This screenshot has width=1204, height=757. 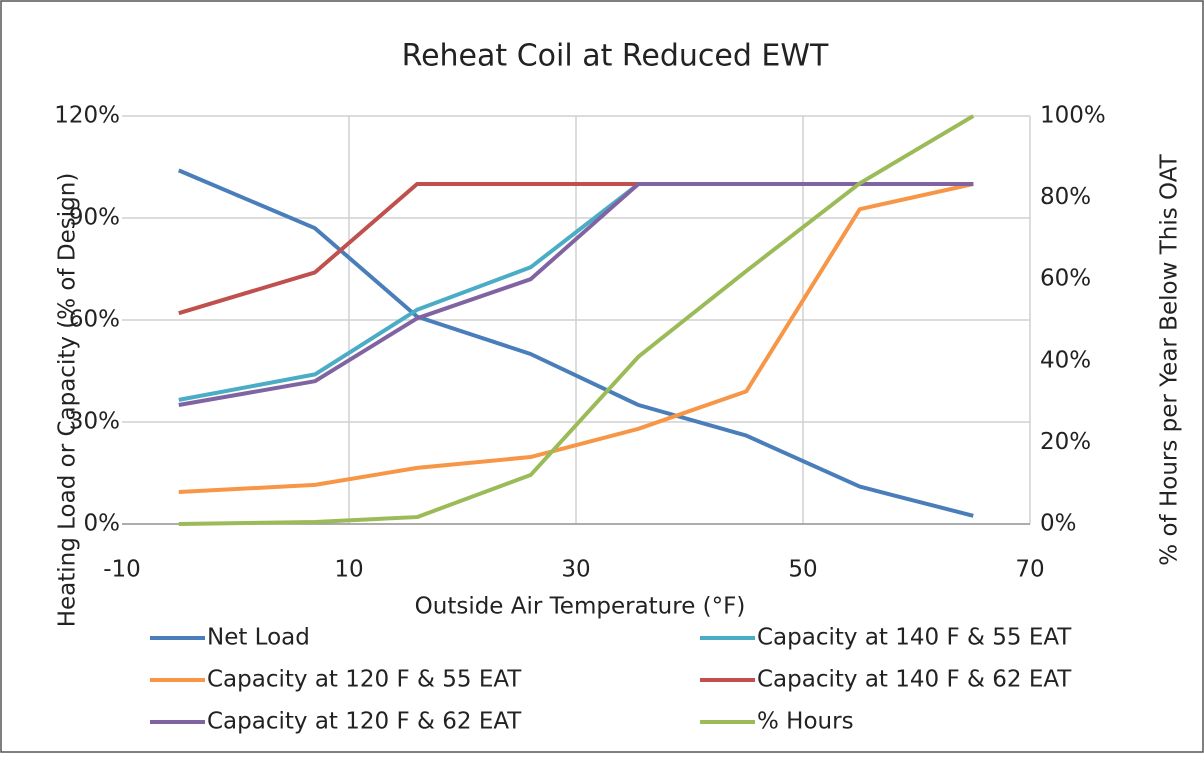 What do you see at coordinates (348, 570) in the screenshot?
I see `x-tick-label: 10` at bounding box center [348, 570].